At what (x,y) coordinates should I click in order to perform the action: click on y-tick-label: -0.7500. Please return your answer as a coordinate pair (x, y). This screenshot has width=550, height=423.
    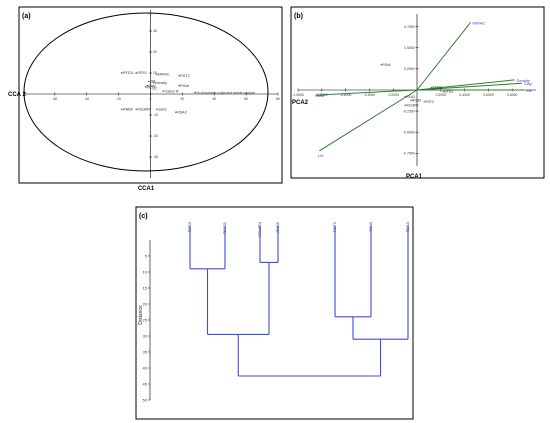
    Looking at the image, I should click on (409, 154).